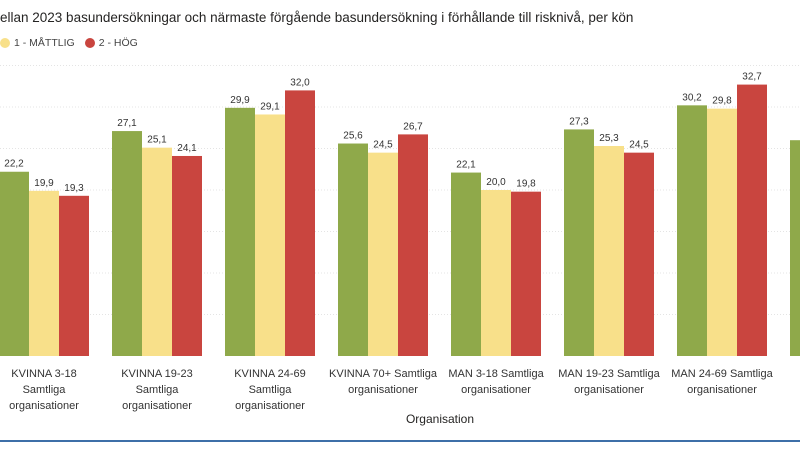  I want to click on chart-legend: 1 - MÅTTLIG 2 - HÖG, so click(74, 43).